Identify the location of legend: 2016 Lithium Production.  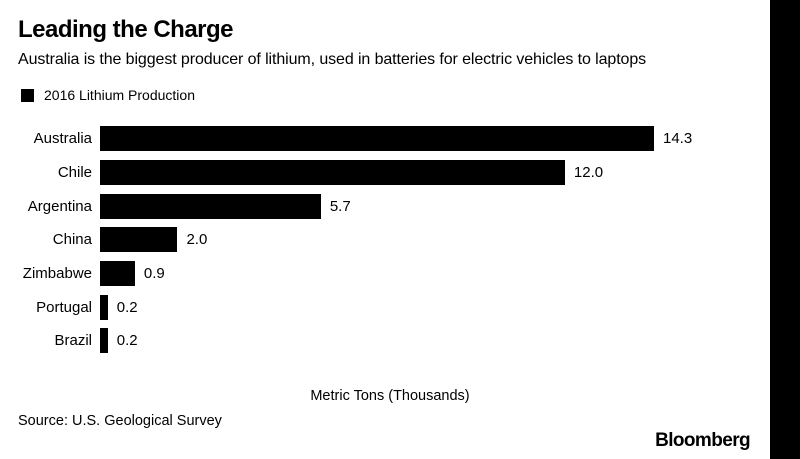
(108, 95).